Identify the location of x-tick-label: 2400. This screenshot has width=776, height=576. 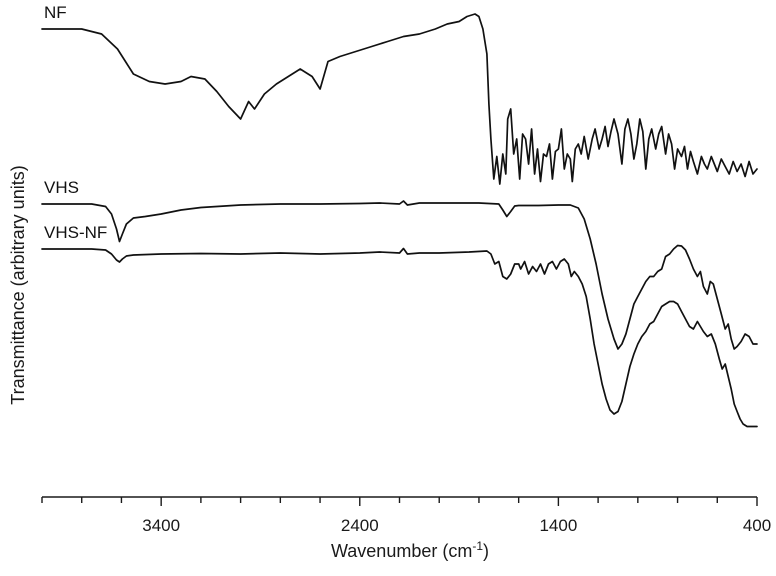
(360, 525).